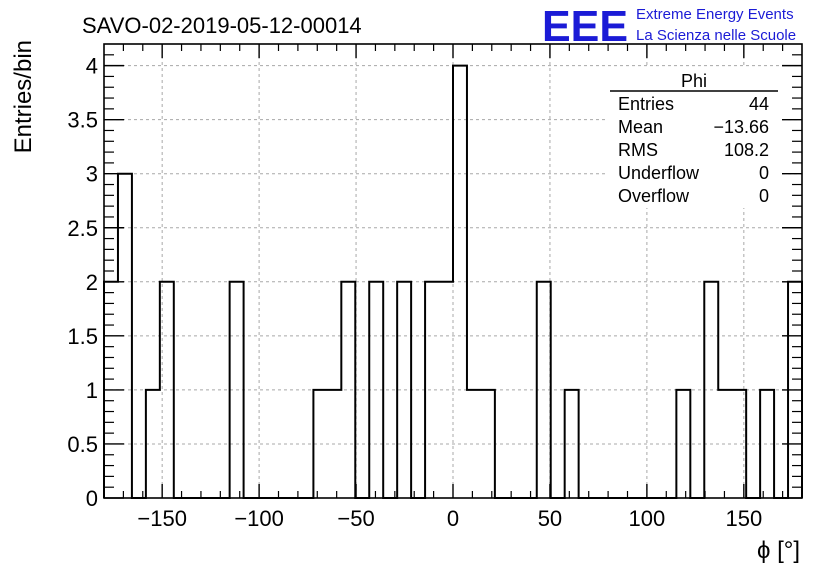 The image size is (836, 572). What do you see at coordinates (92, 282) in the screenshot?
I see `y-tick-label: 2` at bounding box center [92, 282].